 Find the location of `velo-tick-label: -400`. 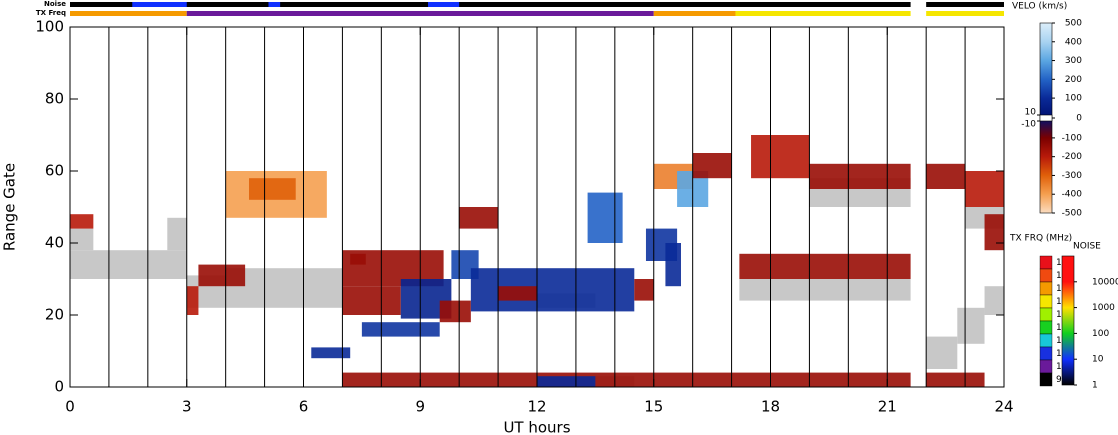

velo-tick-label: -400 is located at coordinates (1072, 195).